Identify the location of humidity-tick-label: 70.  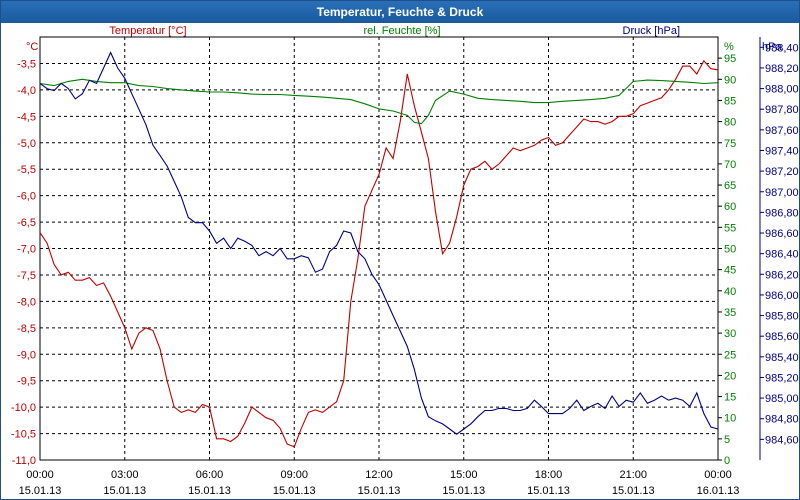
(730, 165).